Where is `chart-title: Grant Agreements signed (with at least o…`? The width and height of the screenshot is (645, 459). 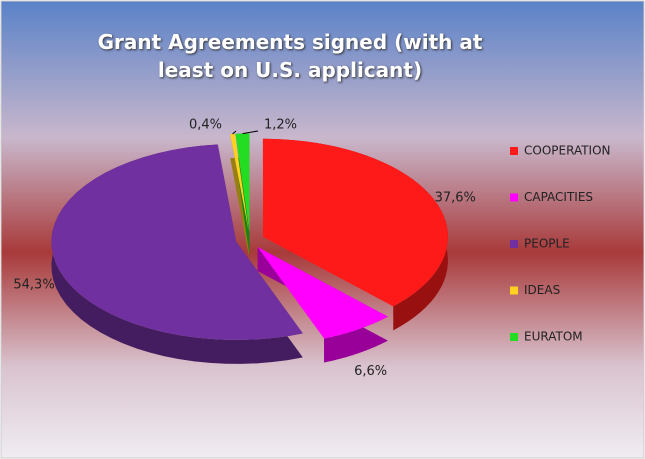 chart-title: Grant Agreements signed (with at least o… is located at coordinates (290, 56).